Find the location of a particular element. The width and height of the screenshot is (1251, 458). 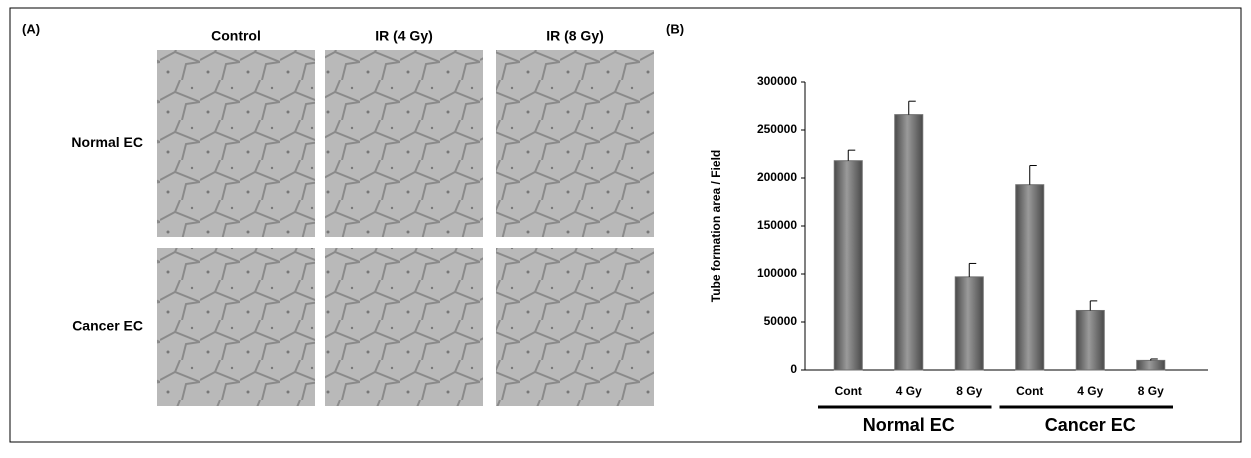

y-tick-label: 200000 is located at coordinates (777, 177).